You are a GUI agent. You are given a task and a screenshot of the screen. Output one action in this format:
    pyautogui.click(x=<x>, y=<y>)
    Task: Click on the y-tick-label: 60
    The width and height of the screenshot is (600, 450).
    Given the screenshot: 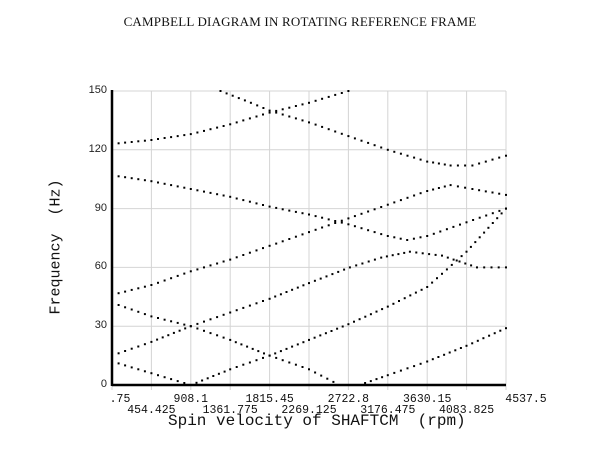 What is the action you would take?
    pyautogui.click(x=100, y=266)
    